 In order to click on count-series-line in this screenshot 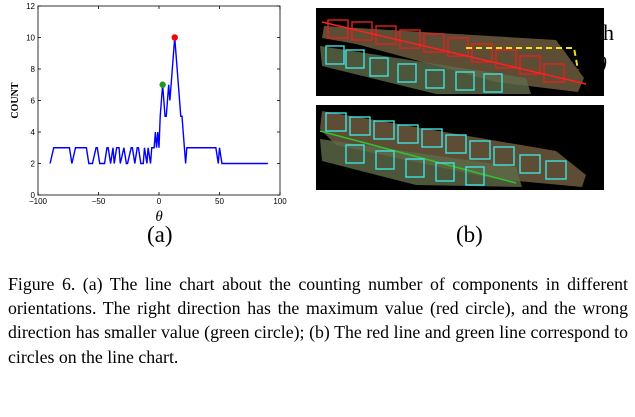, I will do `click(158, 101)`.